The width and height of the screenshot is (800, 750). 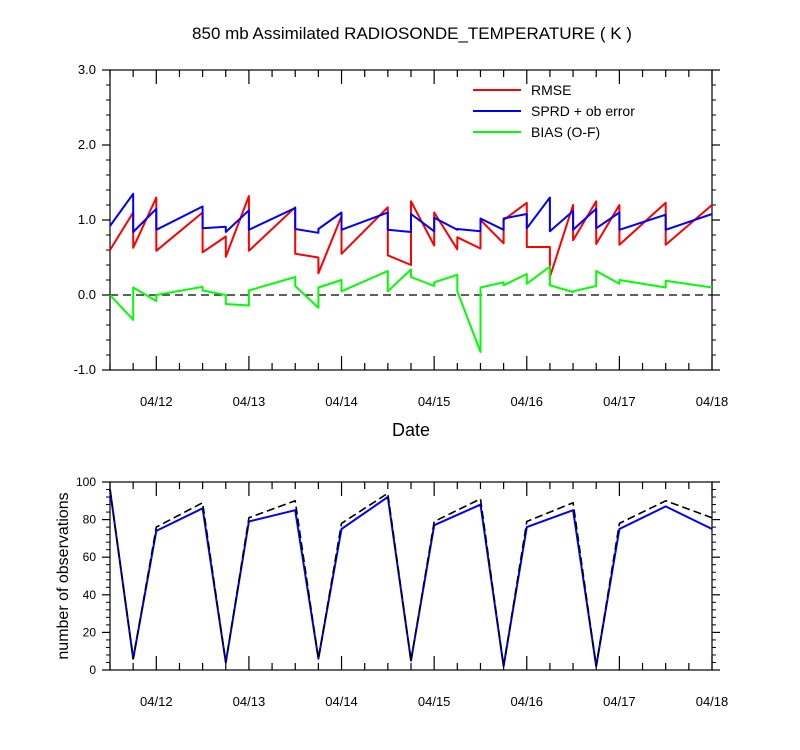 I want to click on y-tick-label: 60, so click(x=90, y=557).